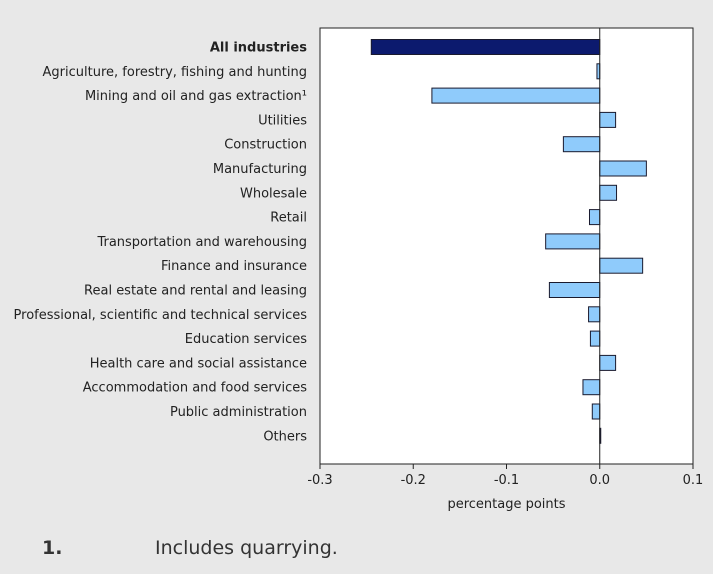 Image resolution: width=713 pixels, height=574 pixels. What do you see at coordinates (260, 169) in the screenshot?
I see `category-label-manufacturing: Manufacturing` at bounding box center [260, 169].